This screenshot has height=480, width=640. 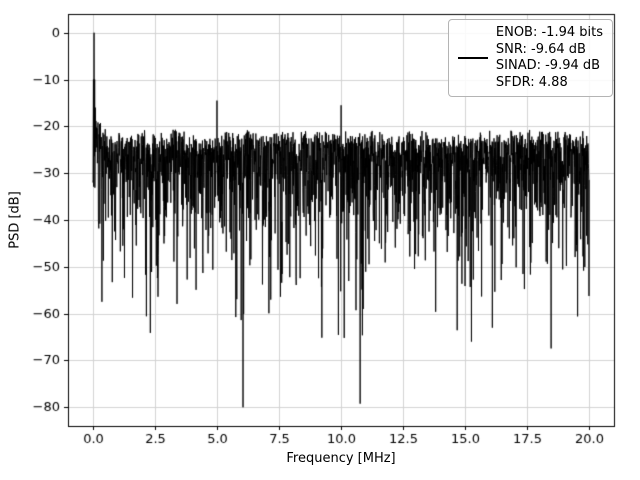 I want to click on legend-entry-sfdr: SFDR: 4.88, so click(x=531, y=82).